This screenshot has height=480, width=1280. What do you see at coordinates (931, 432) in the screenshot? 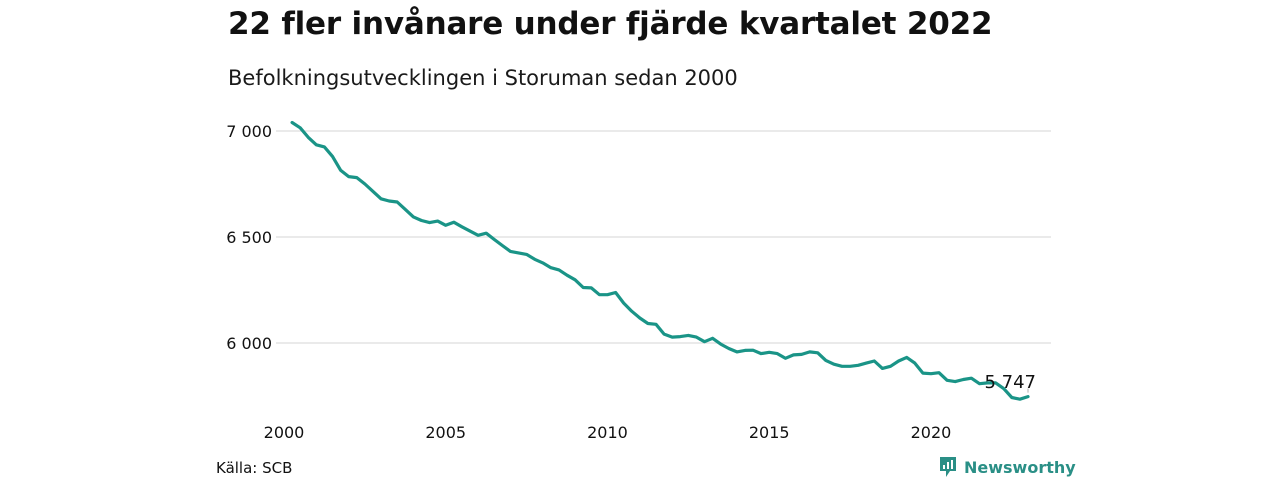
I see `x-tick-label: 2020` at bounding box center [931, 432].